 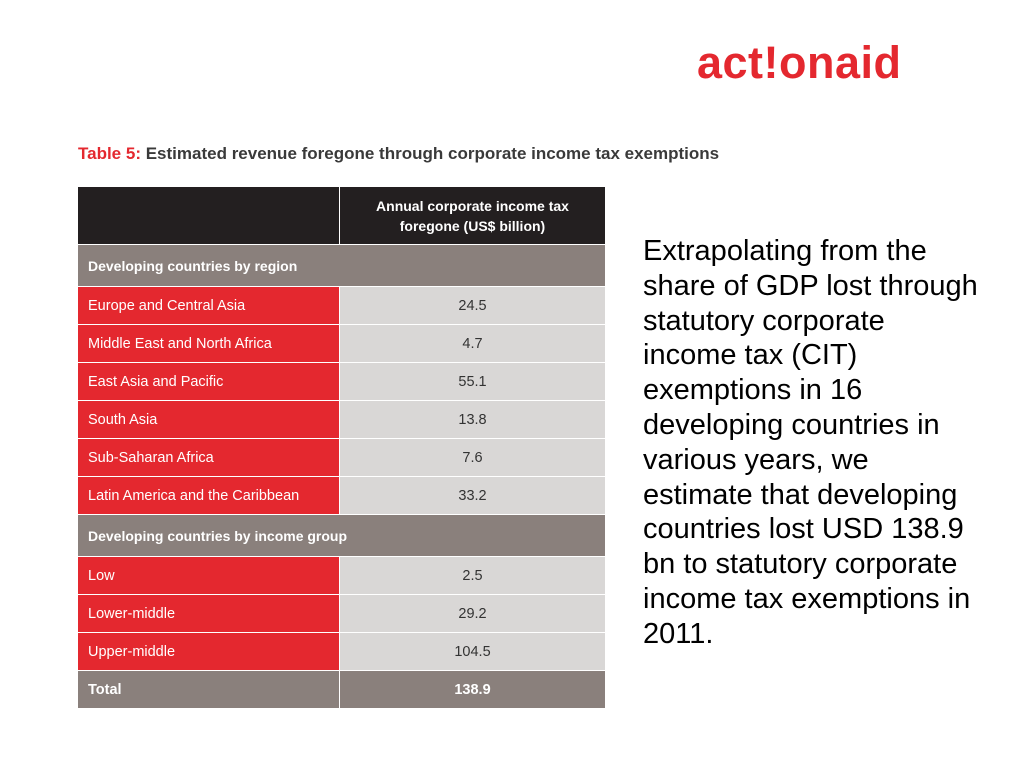 I want to click on table-row: Low 2.5, so click(x=341, y=575).